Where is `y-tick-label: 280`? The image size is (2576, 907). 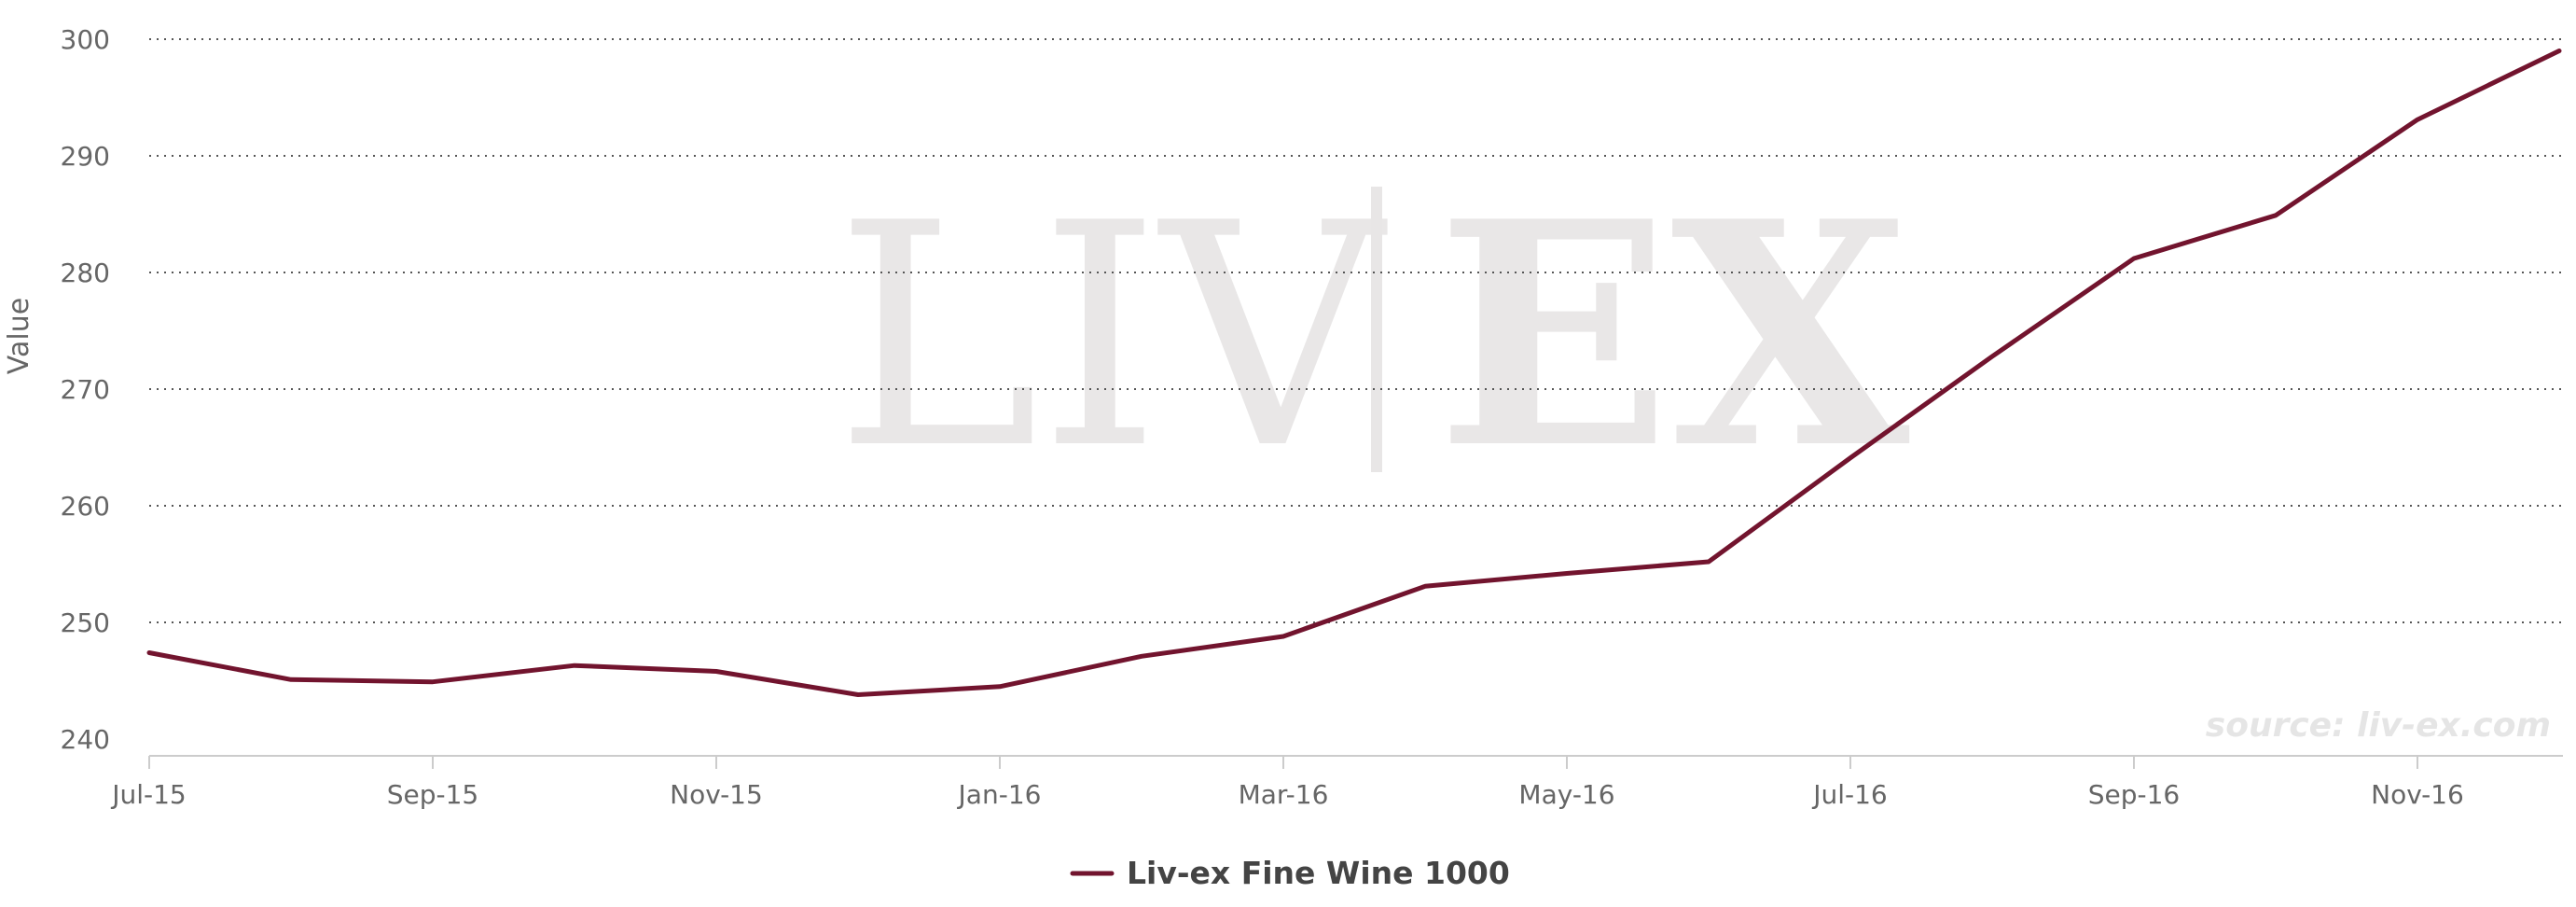 y-tick-label: 280 is located at coordinates (85, 273).